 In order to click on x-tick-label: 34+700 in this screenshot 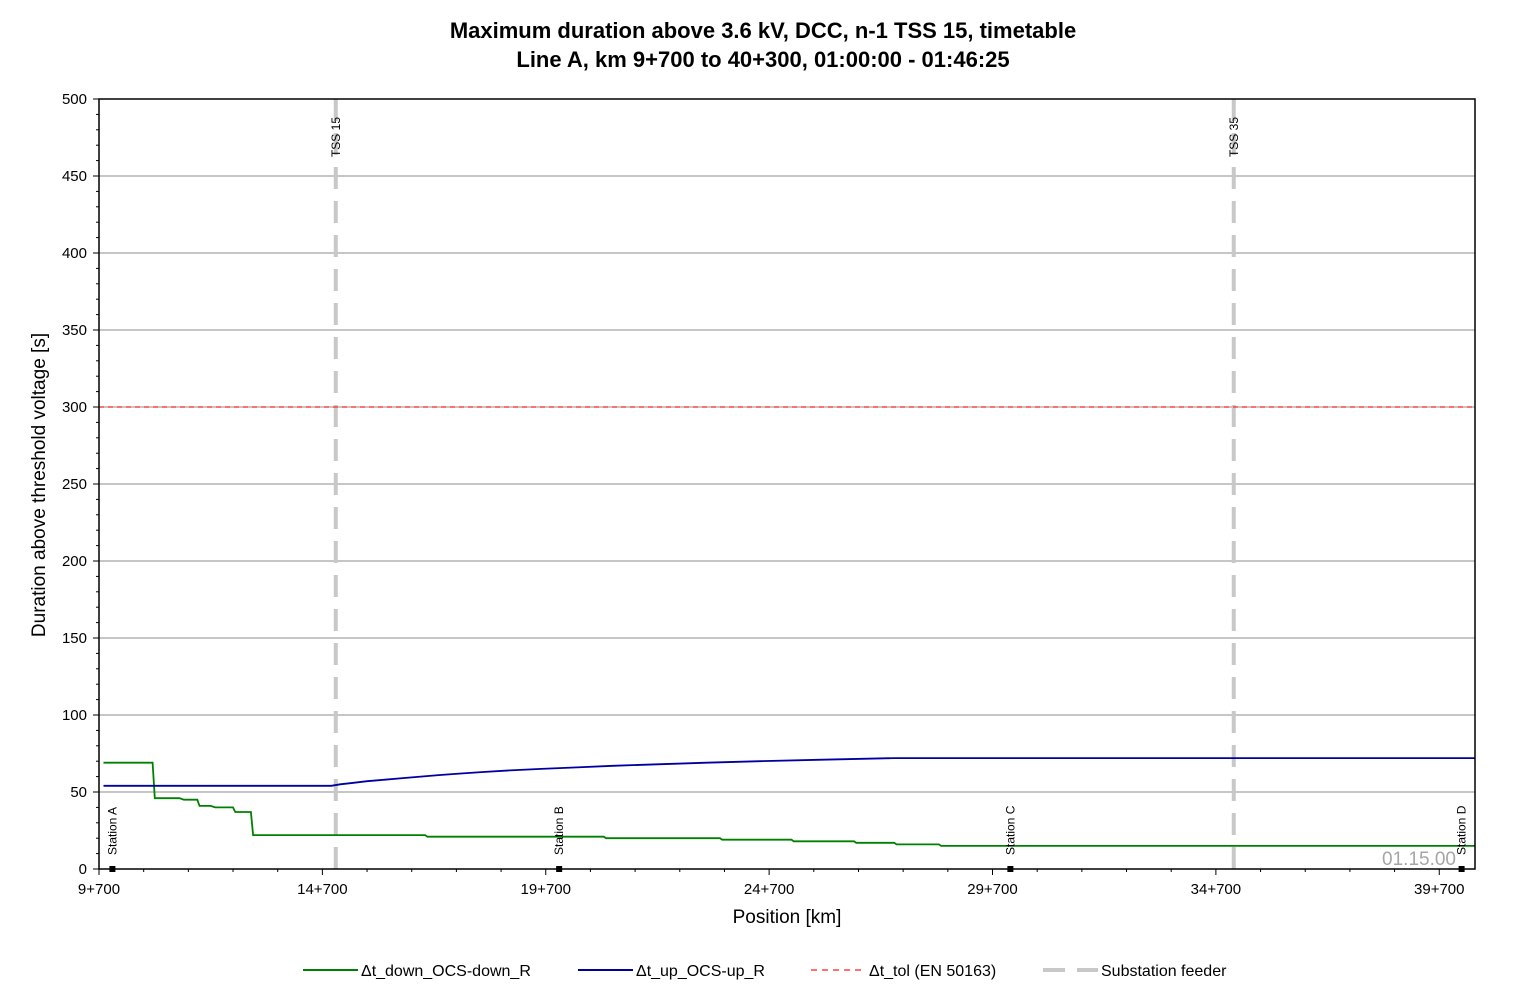, I will do `click(1216, 889)`.